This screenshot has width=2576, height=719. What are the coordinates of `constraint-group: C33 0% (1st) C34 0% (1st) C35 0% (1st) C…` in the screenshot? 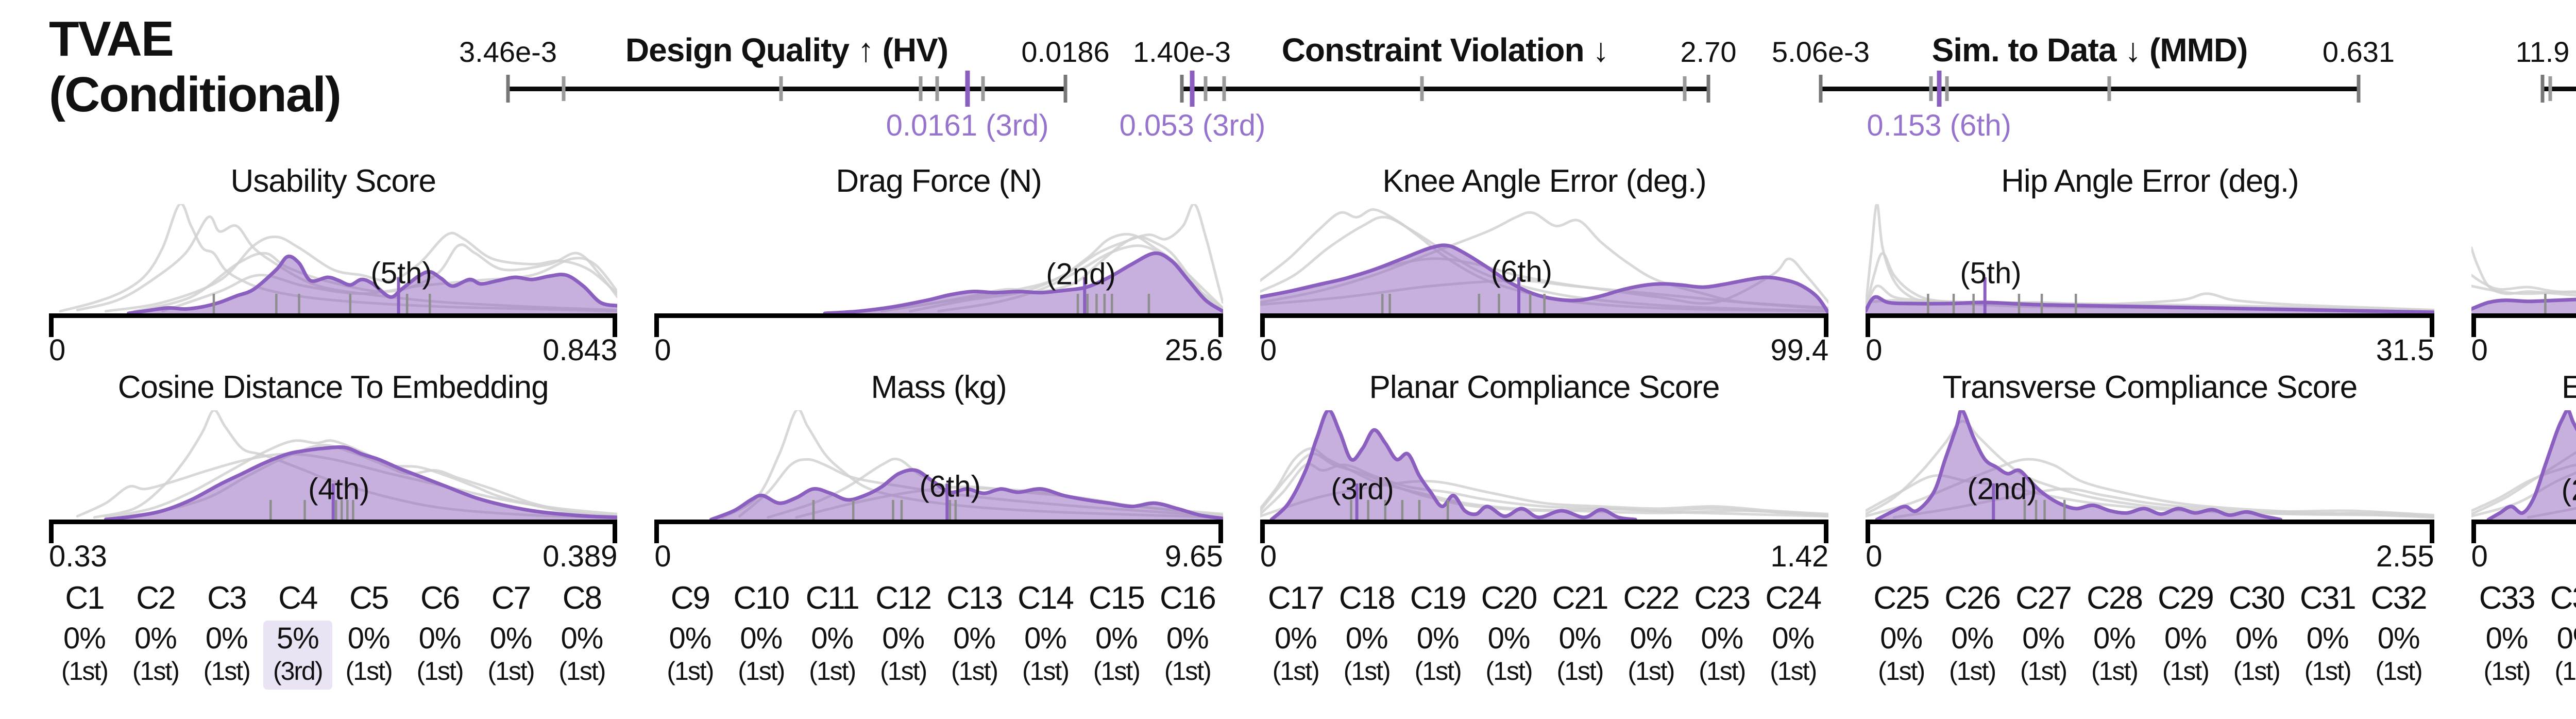 It's located at (2523, 635).